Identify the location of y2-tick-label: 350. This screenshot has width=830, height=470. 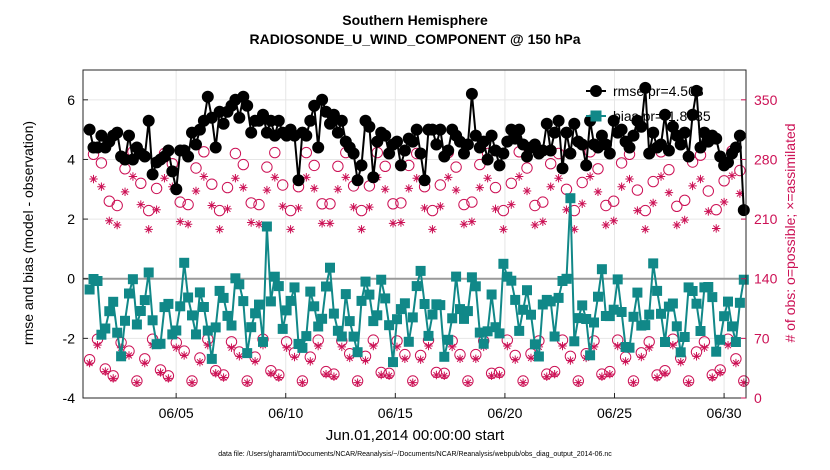
(766, 100).